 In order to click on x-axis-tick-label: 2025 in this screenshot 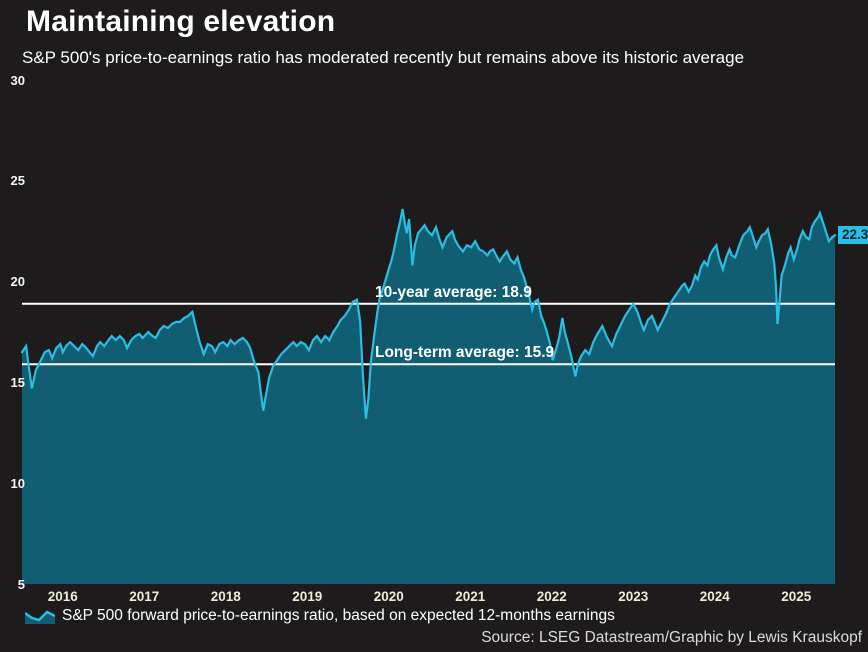, I will do `click(796, 596)`.